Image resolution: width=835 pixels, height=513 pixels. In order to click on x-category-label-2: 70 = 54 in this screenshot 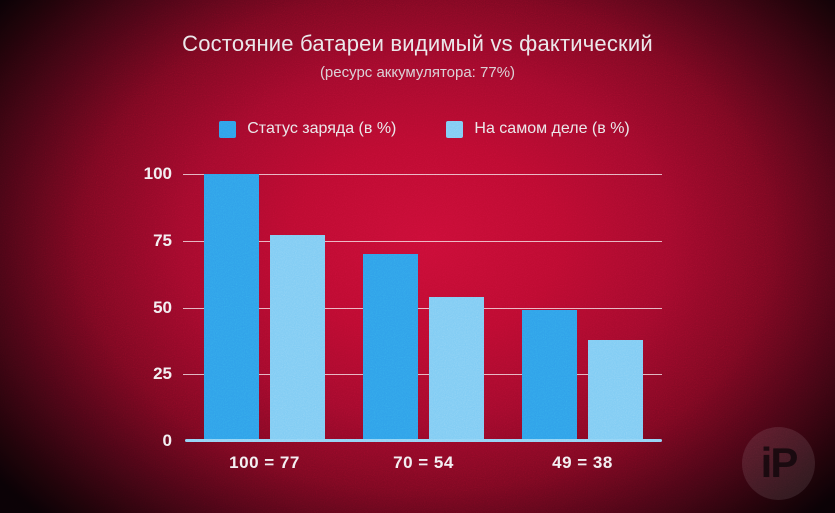, I will do `click(423, 462)`.